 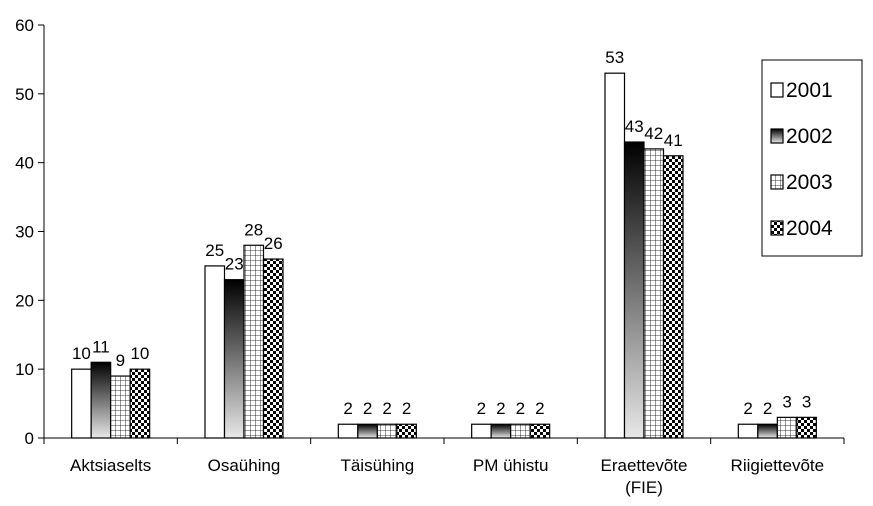 What do you see at coordinates (234, 264) in the screenshot?
I see `data-label: 23` at bounding box center [234, 264].